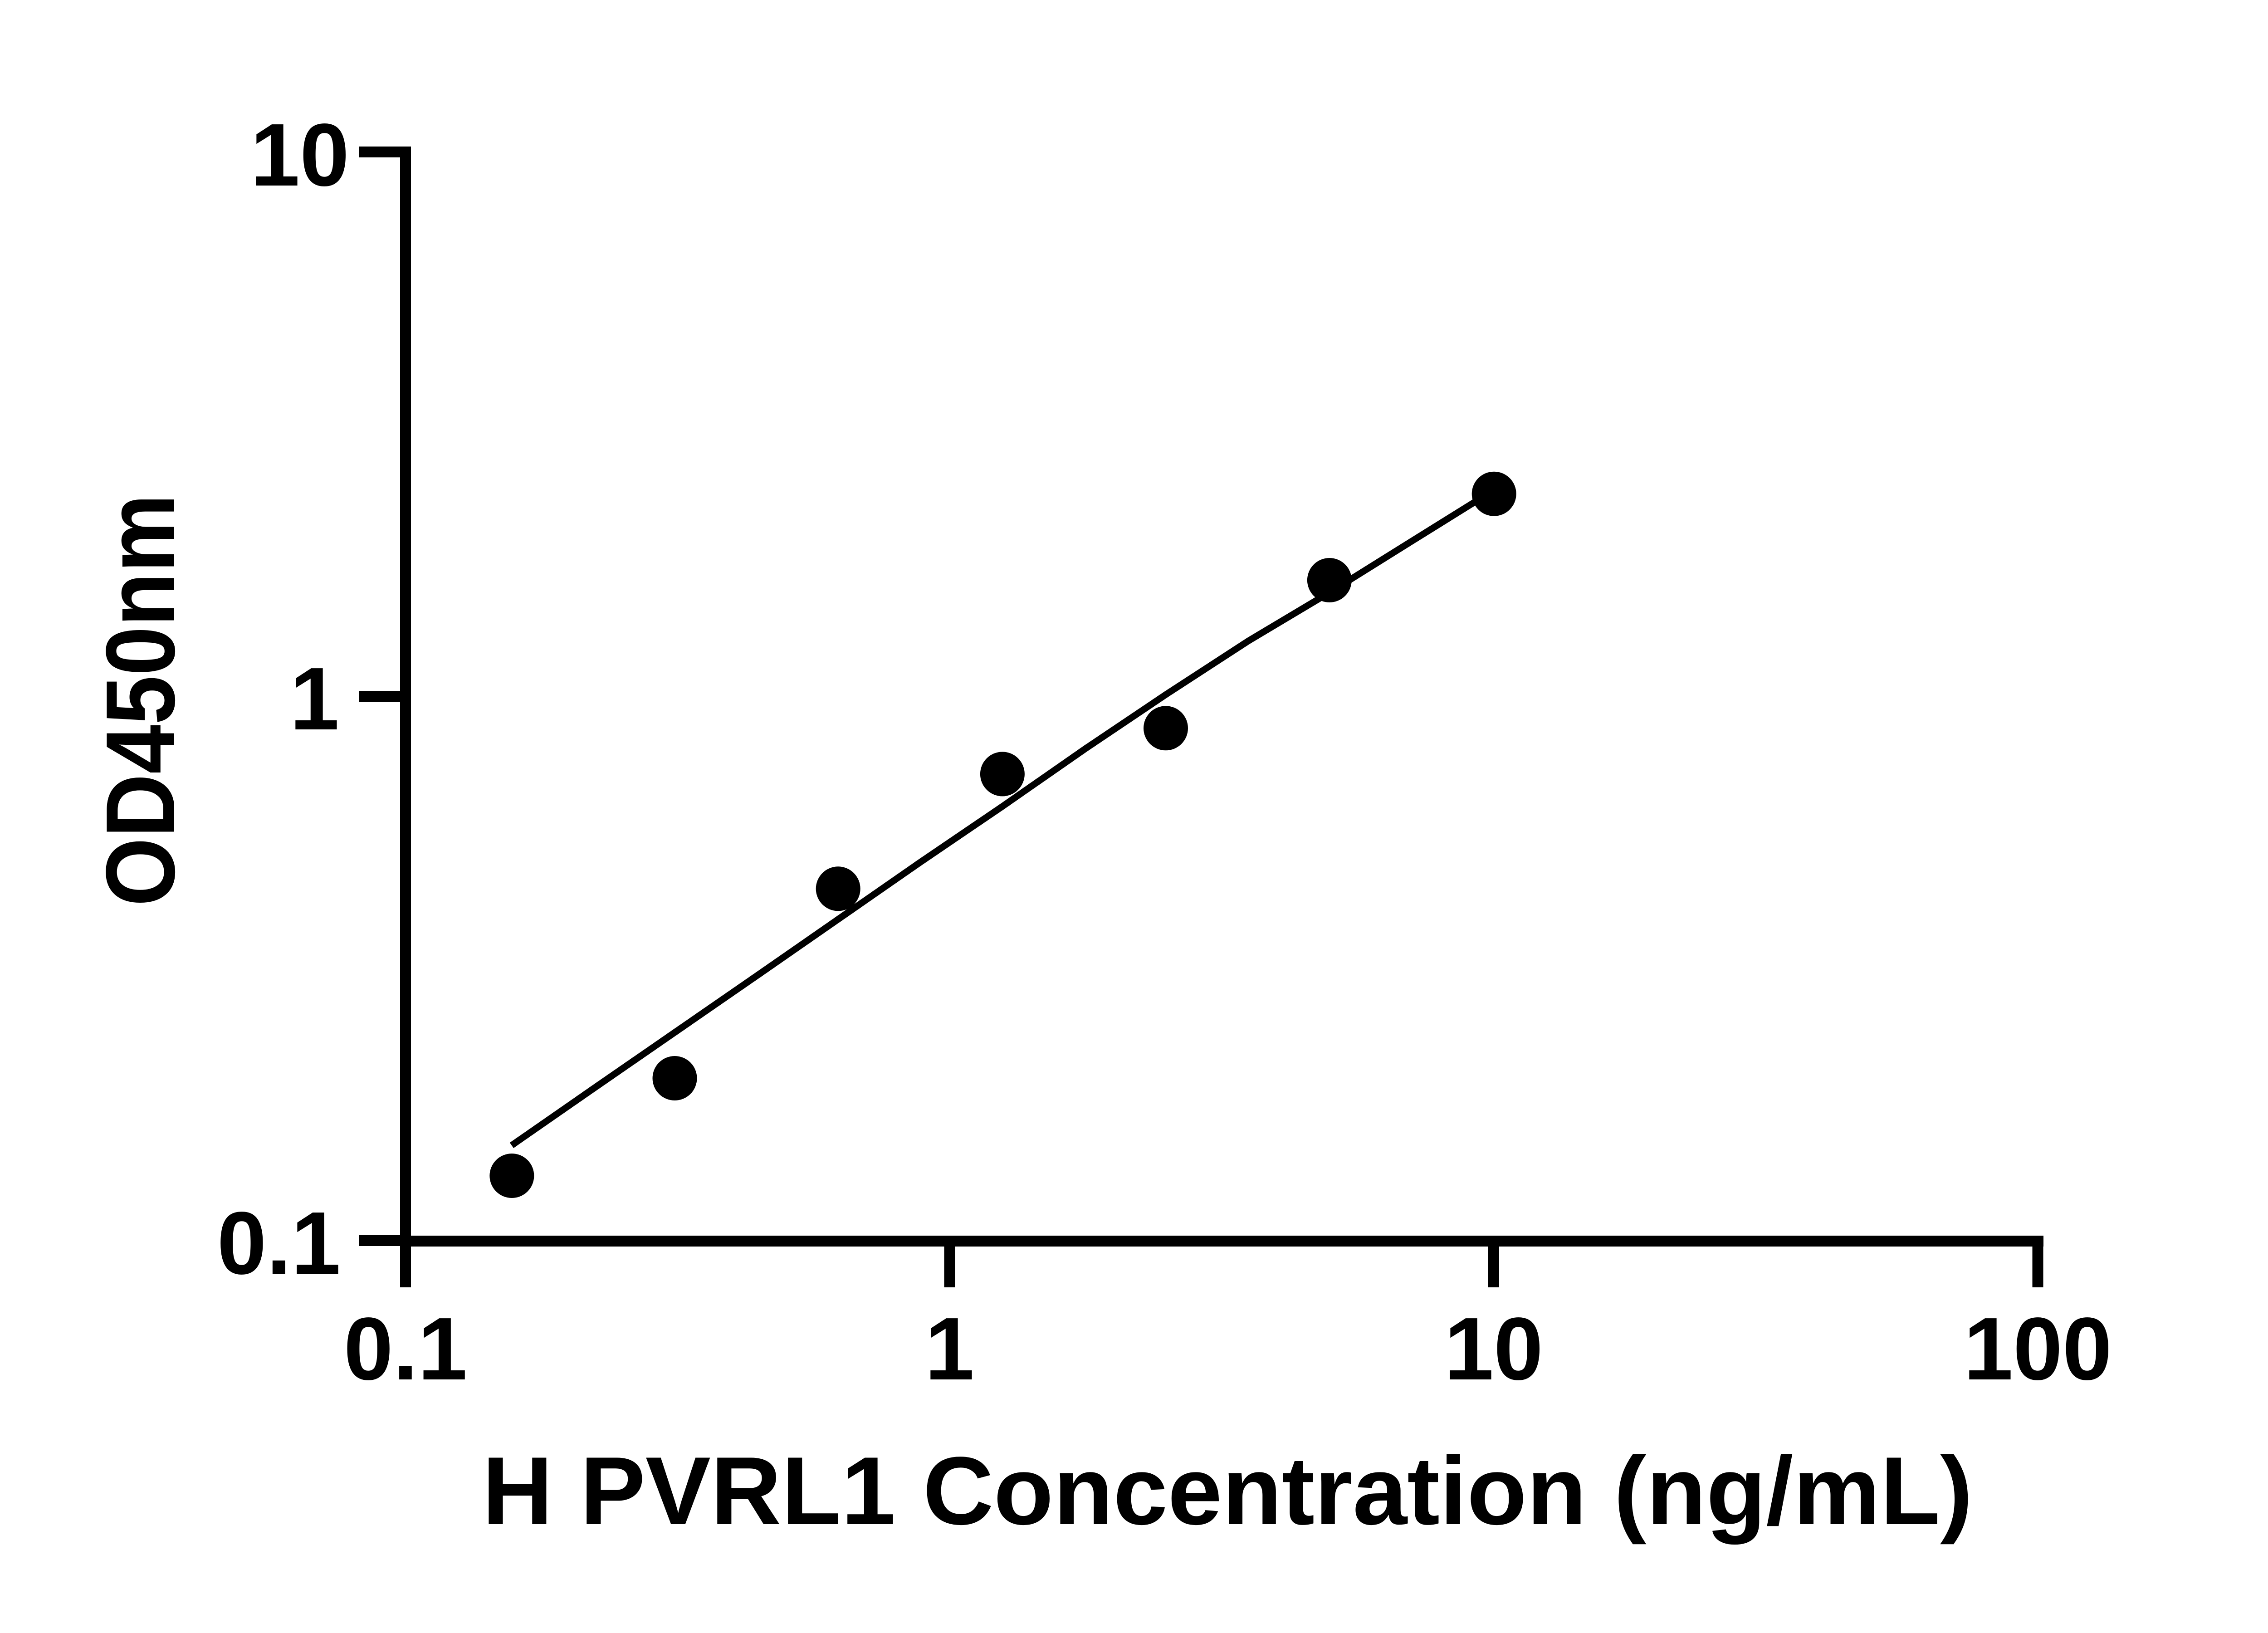  I want to click on svg-text: 100, so click(2038, 1348).